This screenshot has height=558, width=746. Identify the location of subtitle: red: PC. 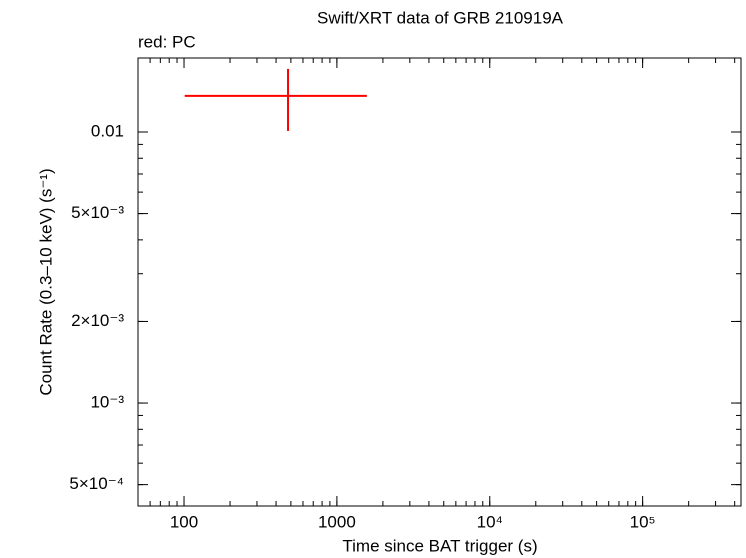
(167, 41).